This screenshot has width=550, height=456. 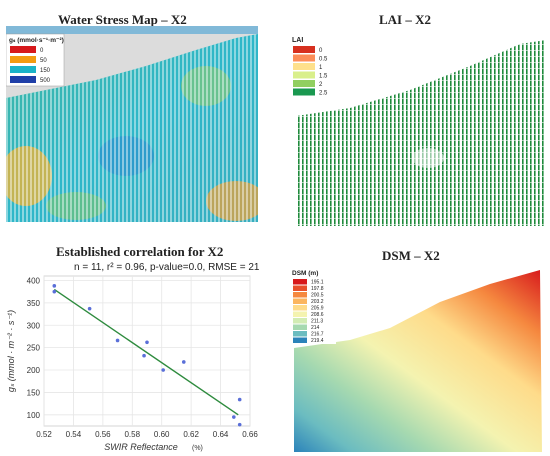 What do you see at coordinates (317, 315) in the screenshot?
I see `dsm-legend-label: 208.6` at bounding box center [317, 315].